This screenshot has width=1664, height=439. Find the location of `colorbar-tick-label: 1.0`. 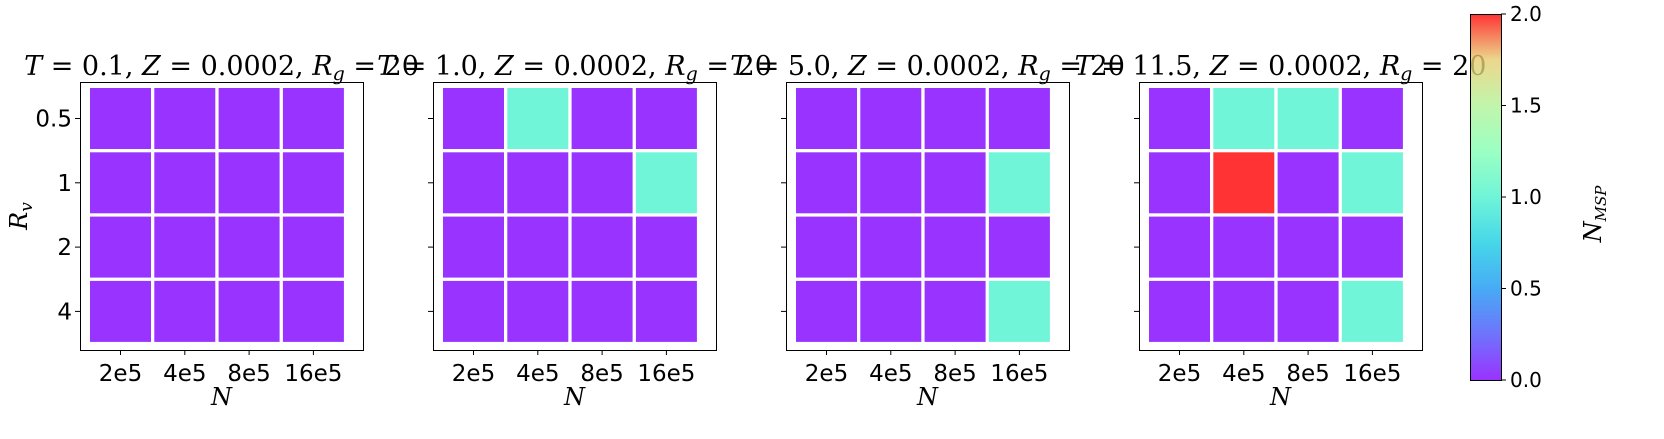

colorbar-tick-label: 1.0 is located at coordinates (1526, 197).